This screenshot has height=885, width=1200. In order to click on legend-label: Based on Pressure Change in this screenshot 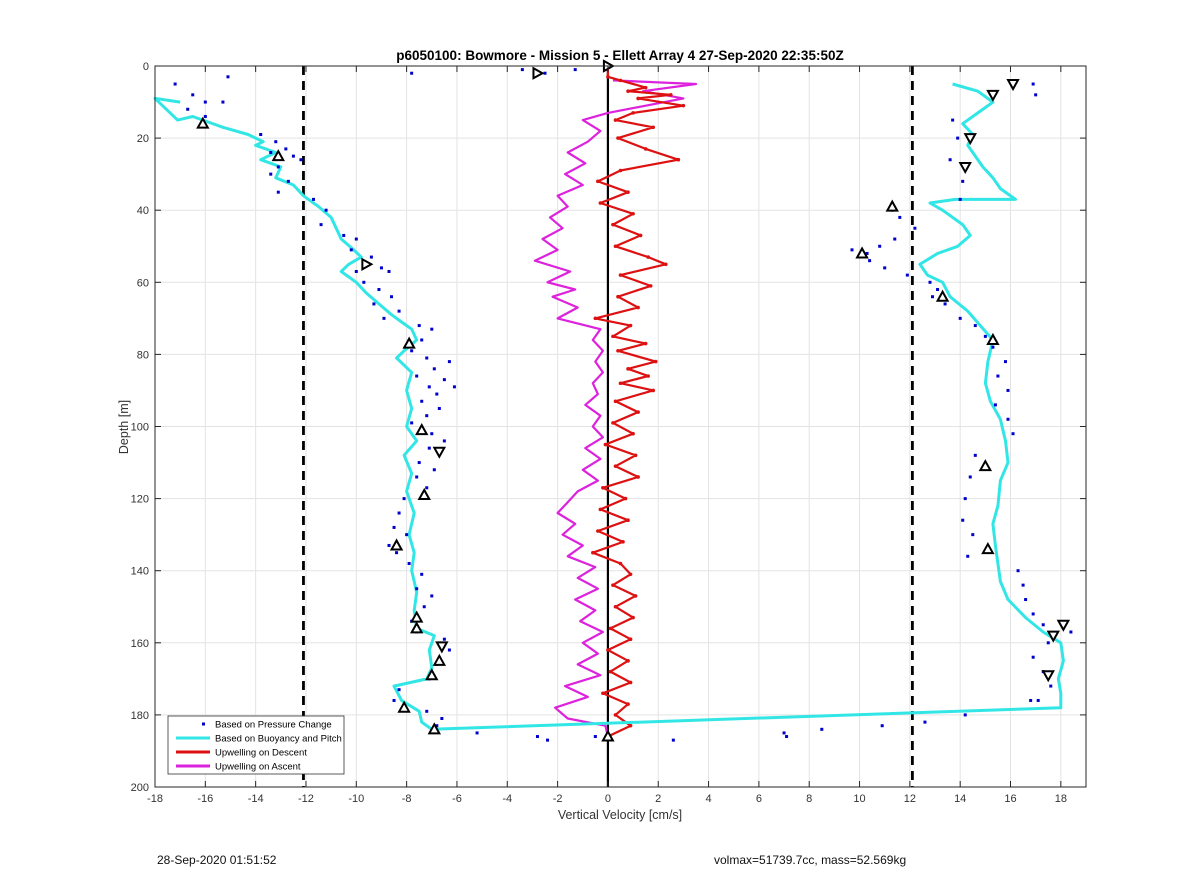, I will do `click(273, 725)`.